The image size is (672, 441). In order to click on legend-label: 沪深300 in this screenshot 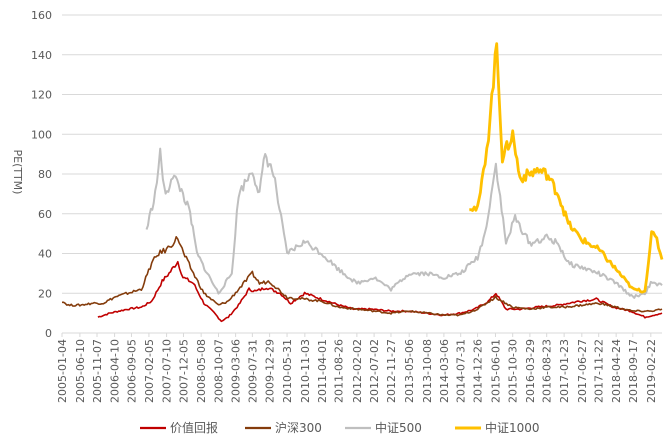, I will do `click(298, 428)`.